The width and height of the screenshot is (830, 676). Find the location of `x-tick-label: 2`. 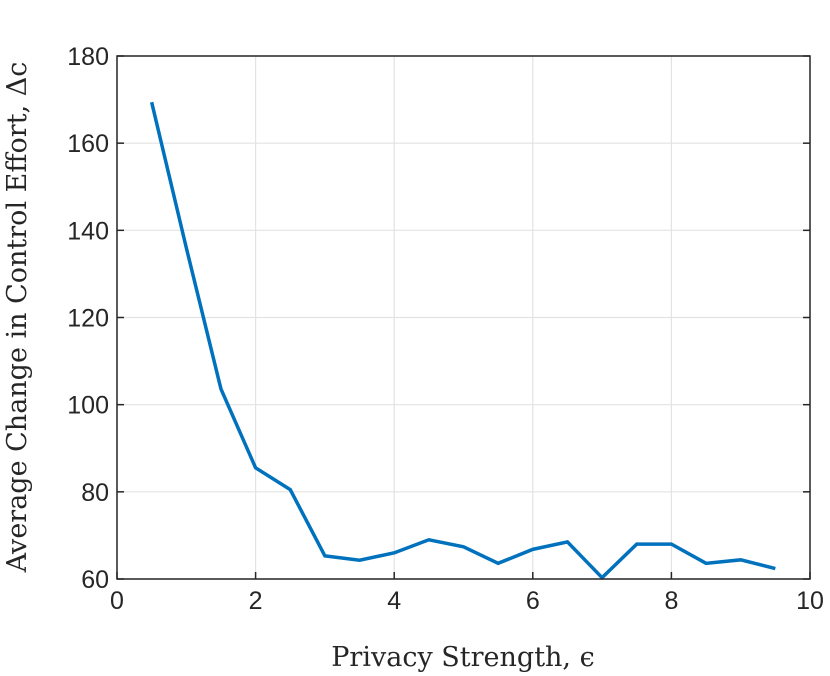

x-tick-label: 2 is located at coordinates (256, 601).